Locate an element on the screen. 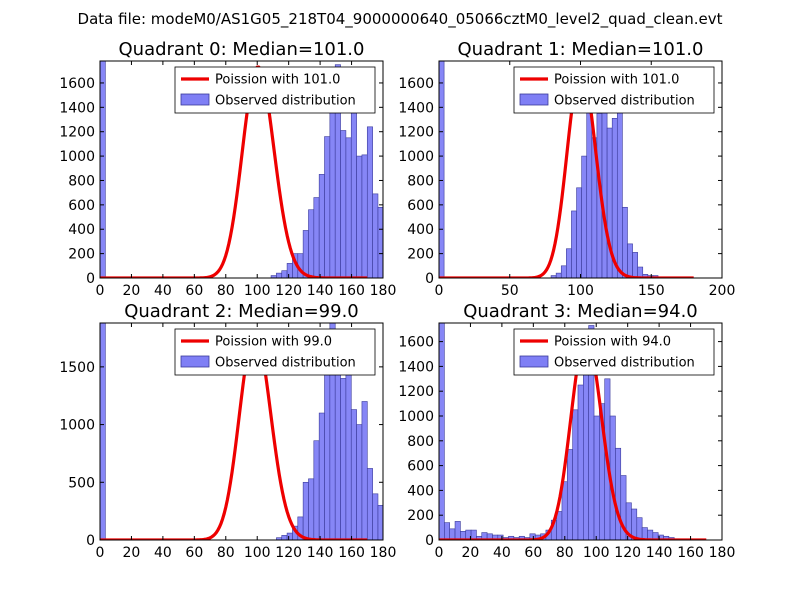  x-tick-label: 150 is located at coordinates (651, 291).